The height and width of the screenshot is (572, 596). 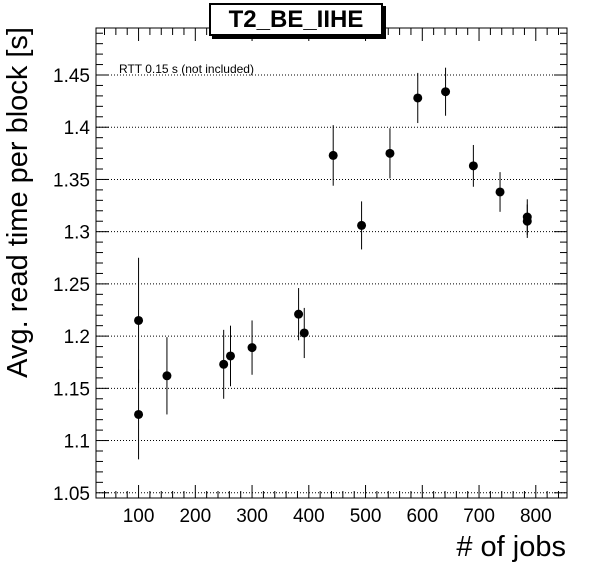 What do you see at coordinates (139, 516) in the screenshot?
I see `x-tick-label: 100` at bounding box center [139, 516].